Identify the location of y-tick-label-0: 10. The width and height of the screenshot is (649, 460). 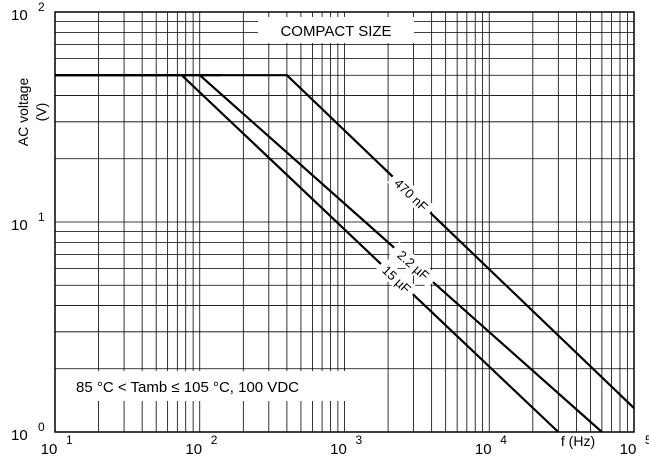
(19, 435).